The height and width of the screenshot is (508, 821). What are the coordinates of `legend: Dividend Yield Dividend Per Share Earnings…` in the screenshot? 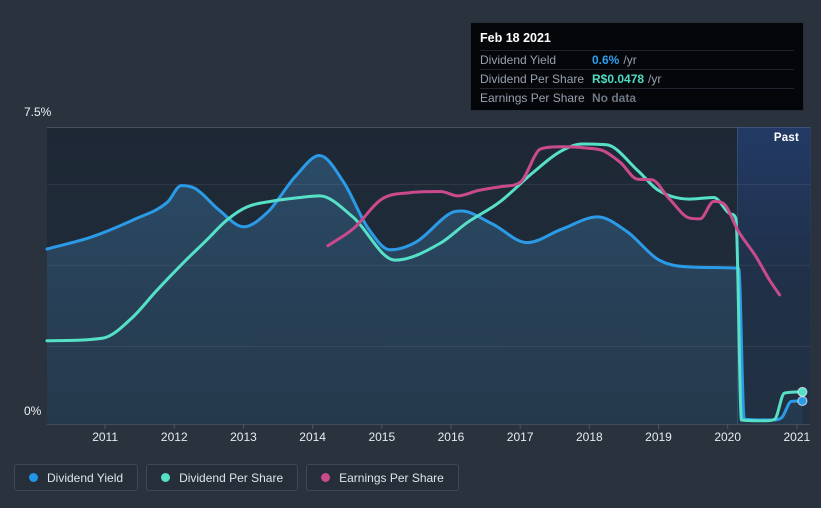 It's located at (236, 477).